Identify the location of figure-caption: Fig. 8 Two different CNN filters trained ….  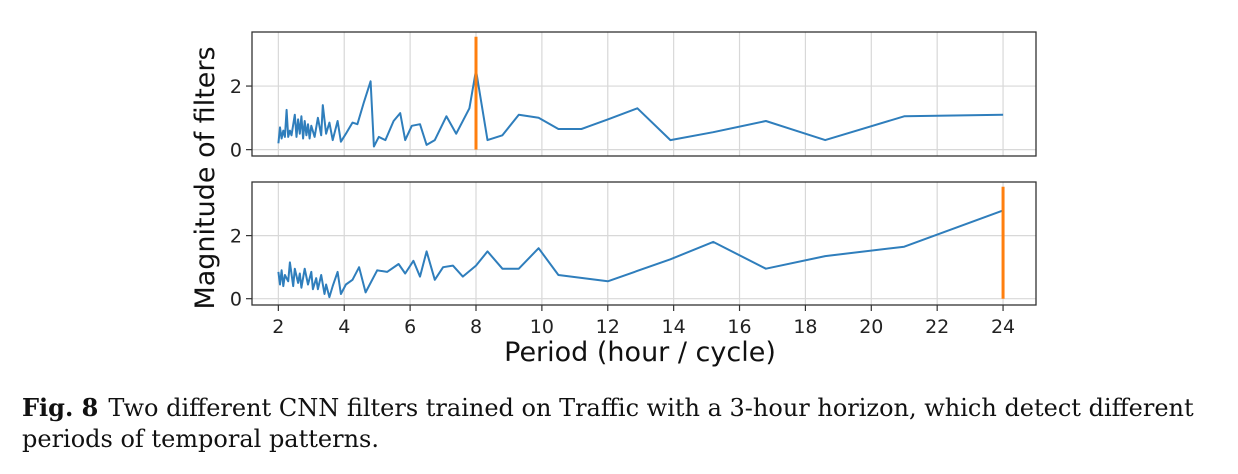
(622, 423).